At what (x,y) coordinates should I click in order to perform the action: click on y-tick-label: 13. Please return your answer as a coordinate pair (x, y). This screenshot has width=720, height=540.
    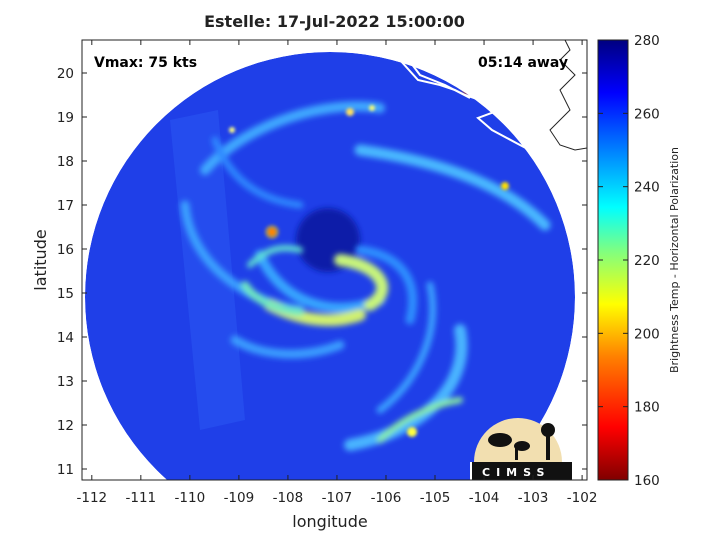
    Looking at the image, I should click on (65, 382).